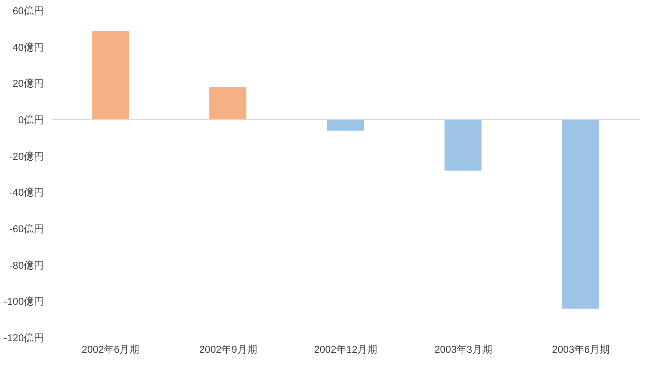  I want to click on x-tick-label: 2003年6月期, so click(581, 350).